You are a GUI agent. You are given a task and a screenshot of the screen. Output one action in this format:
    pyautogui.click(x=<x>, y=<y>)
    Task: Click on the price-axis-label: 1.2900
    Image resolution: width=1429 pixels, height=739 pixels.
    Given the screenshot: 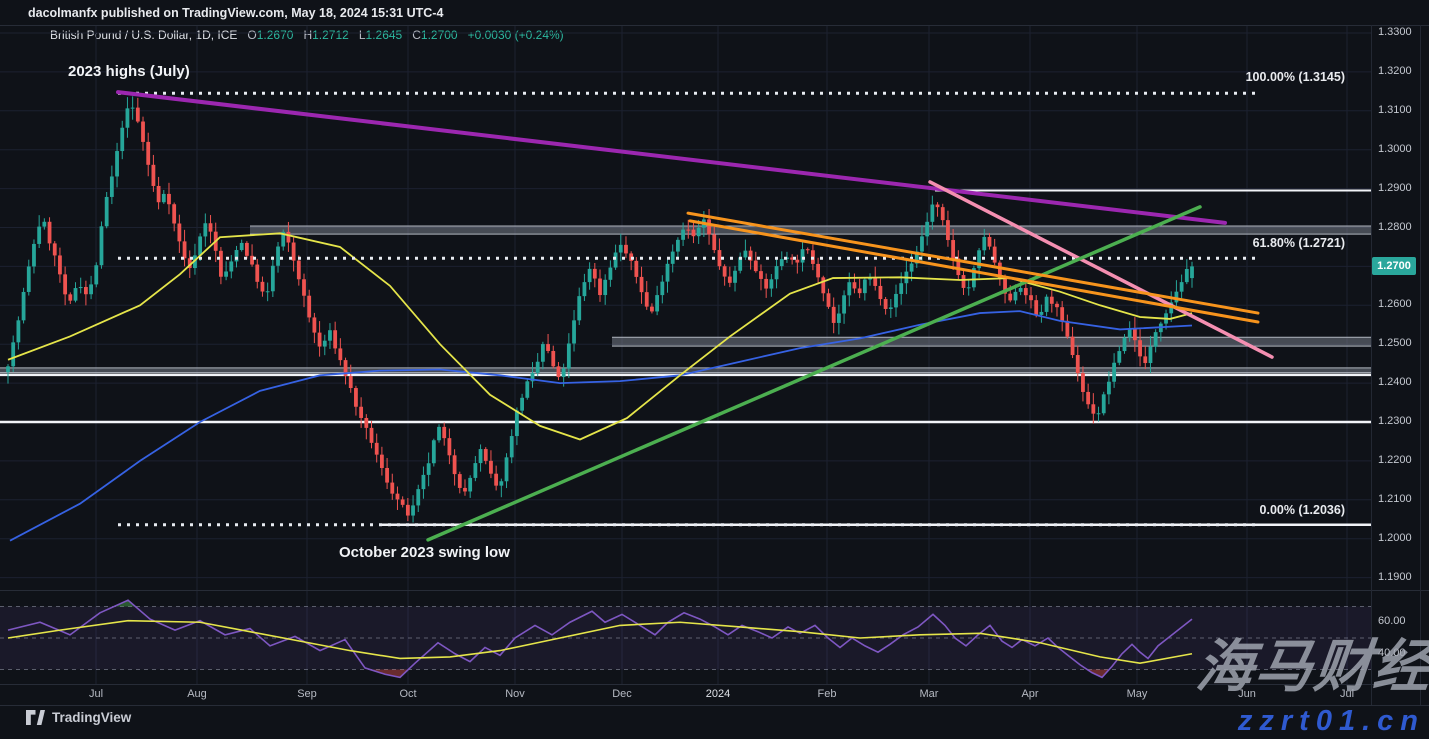 What is the action you would take?
    pyautogui.click(x=1395, y=187)
    